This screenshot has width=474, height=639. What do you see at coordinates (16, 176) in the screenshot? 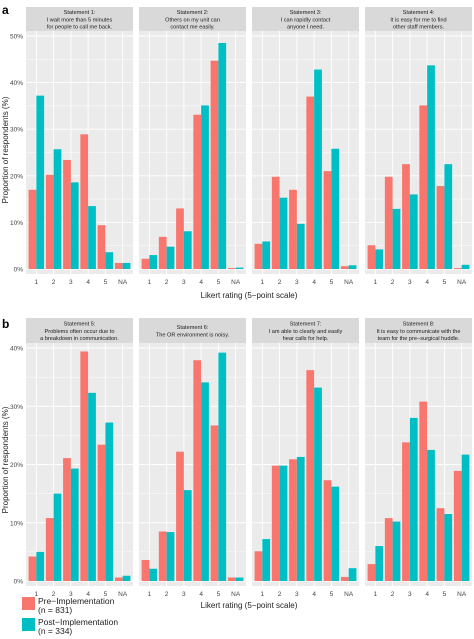
I see `y-tick-label: 20%` at bounding box center [16, 176].